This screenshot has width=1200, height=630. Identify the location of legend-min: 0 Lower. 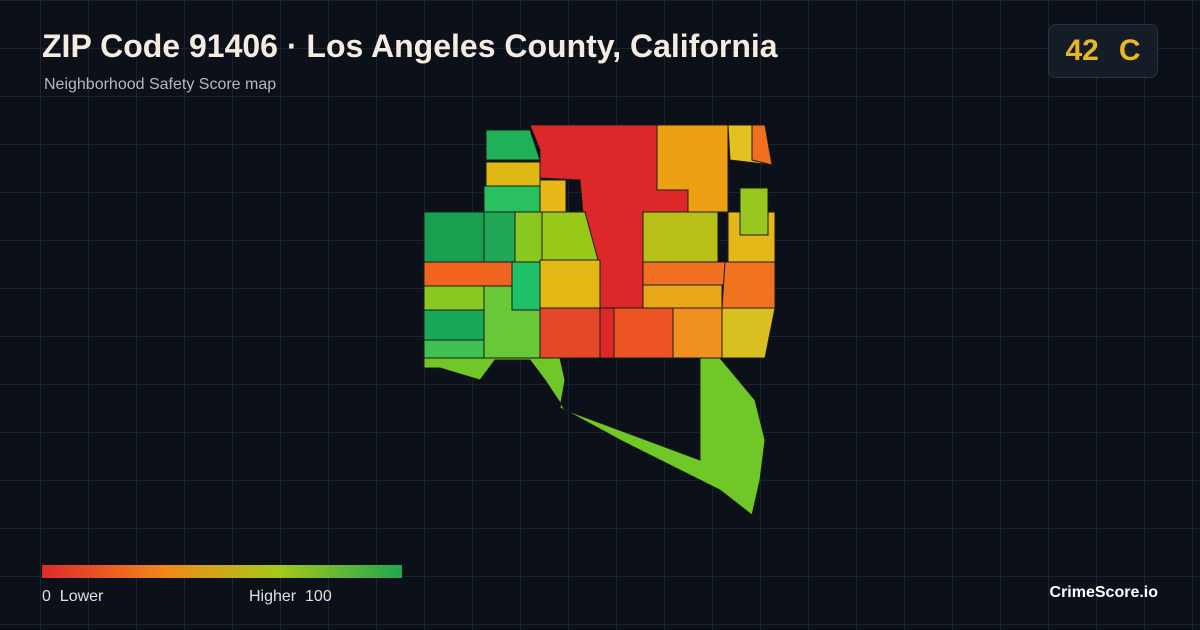
(72, 597).